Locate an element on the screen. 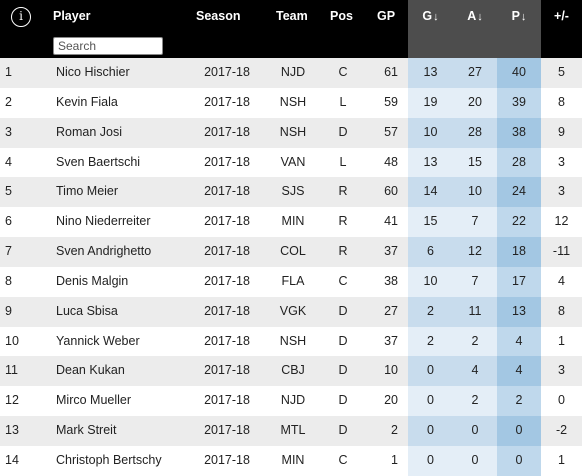 The width and height of the screenshot is (582, 476). table-row: 3 Roman Josi 2017-18 NSH D 57 10 28 38 9 is located at coordinates (291, 132).